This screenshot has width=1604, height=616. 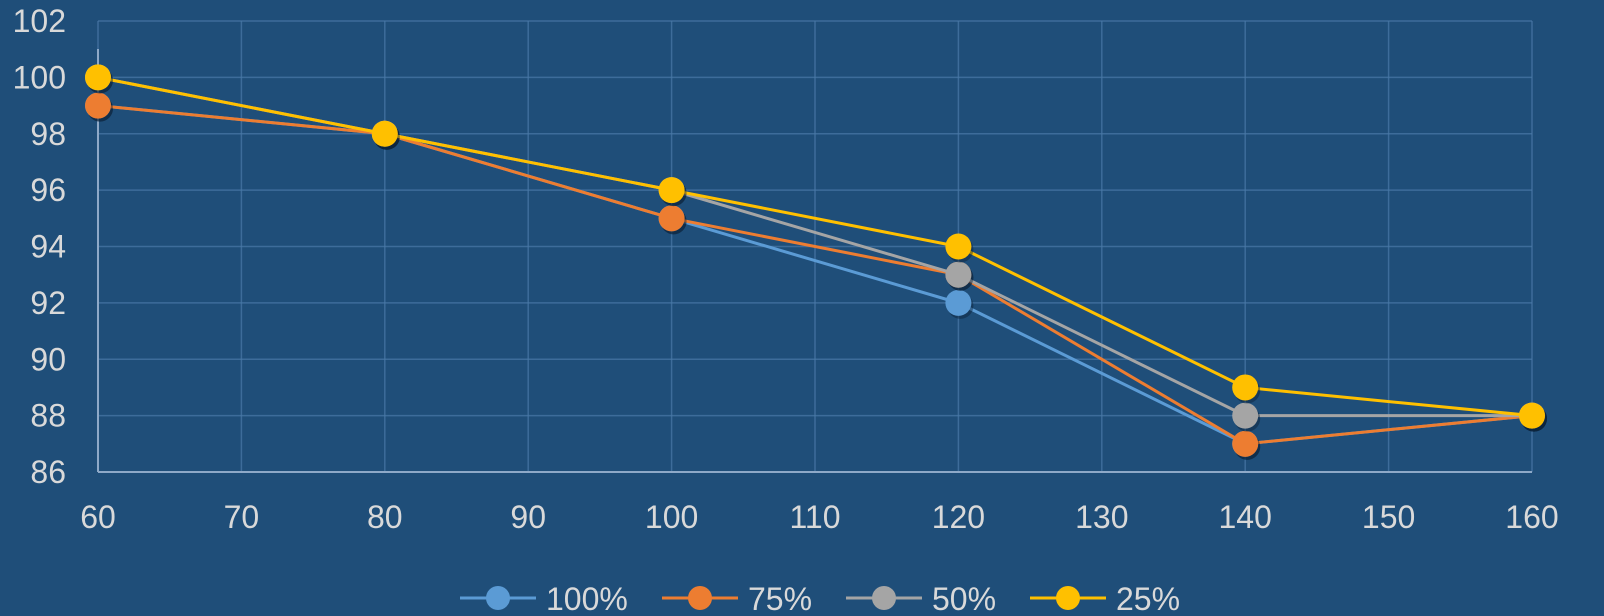 What do you see at coordinates (48, 472) in the screenshot?
I see `y-tick-label: 86` at bounding box center [48, 472].